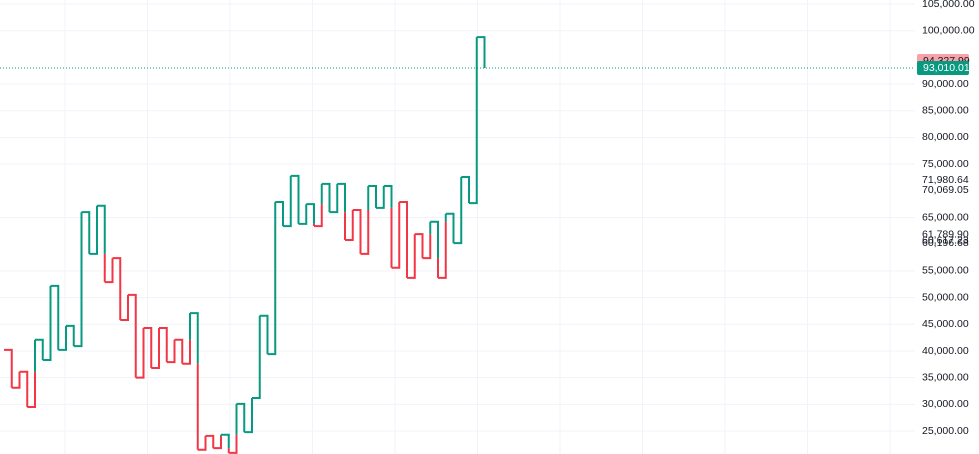 The width and height of the screenshot is (979, 454). Describe the element at coordinates (945, 111) in the screenshot. I see `y-tick-label: 85,000.00` at that location.